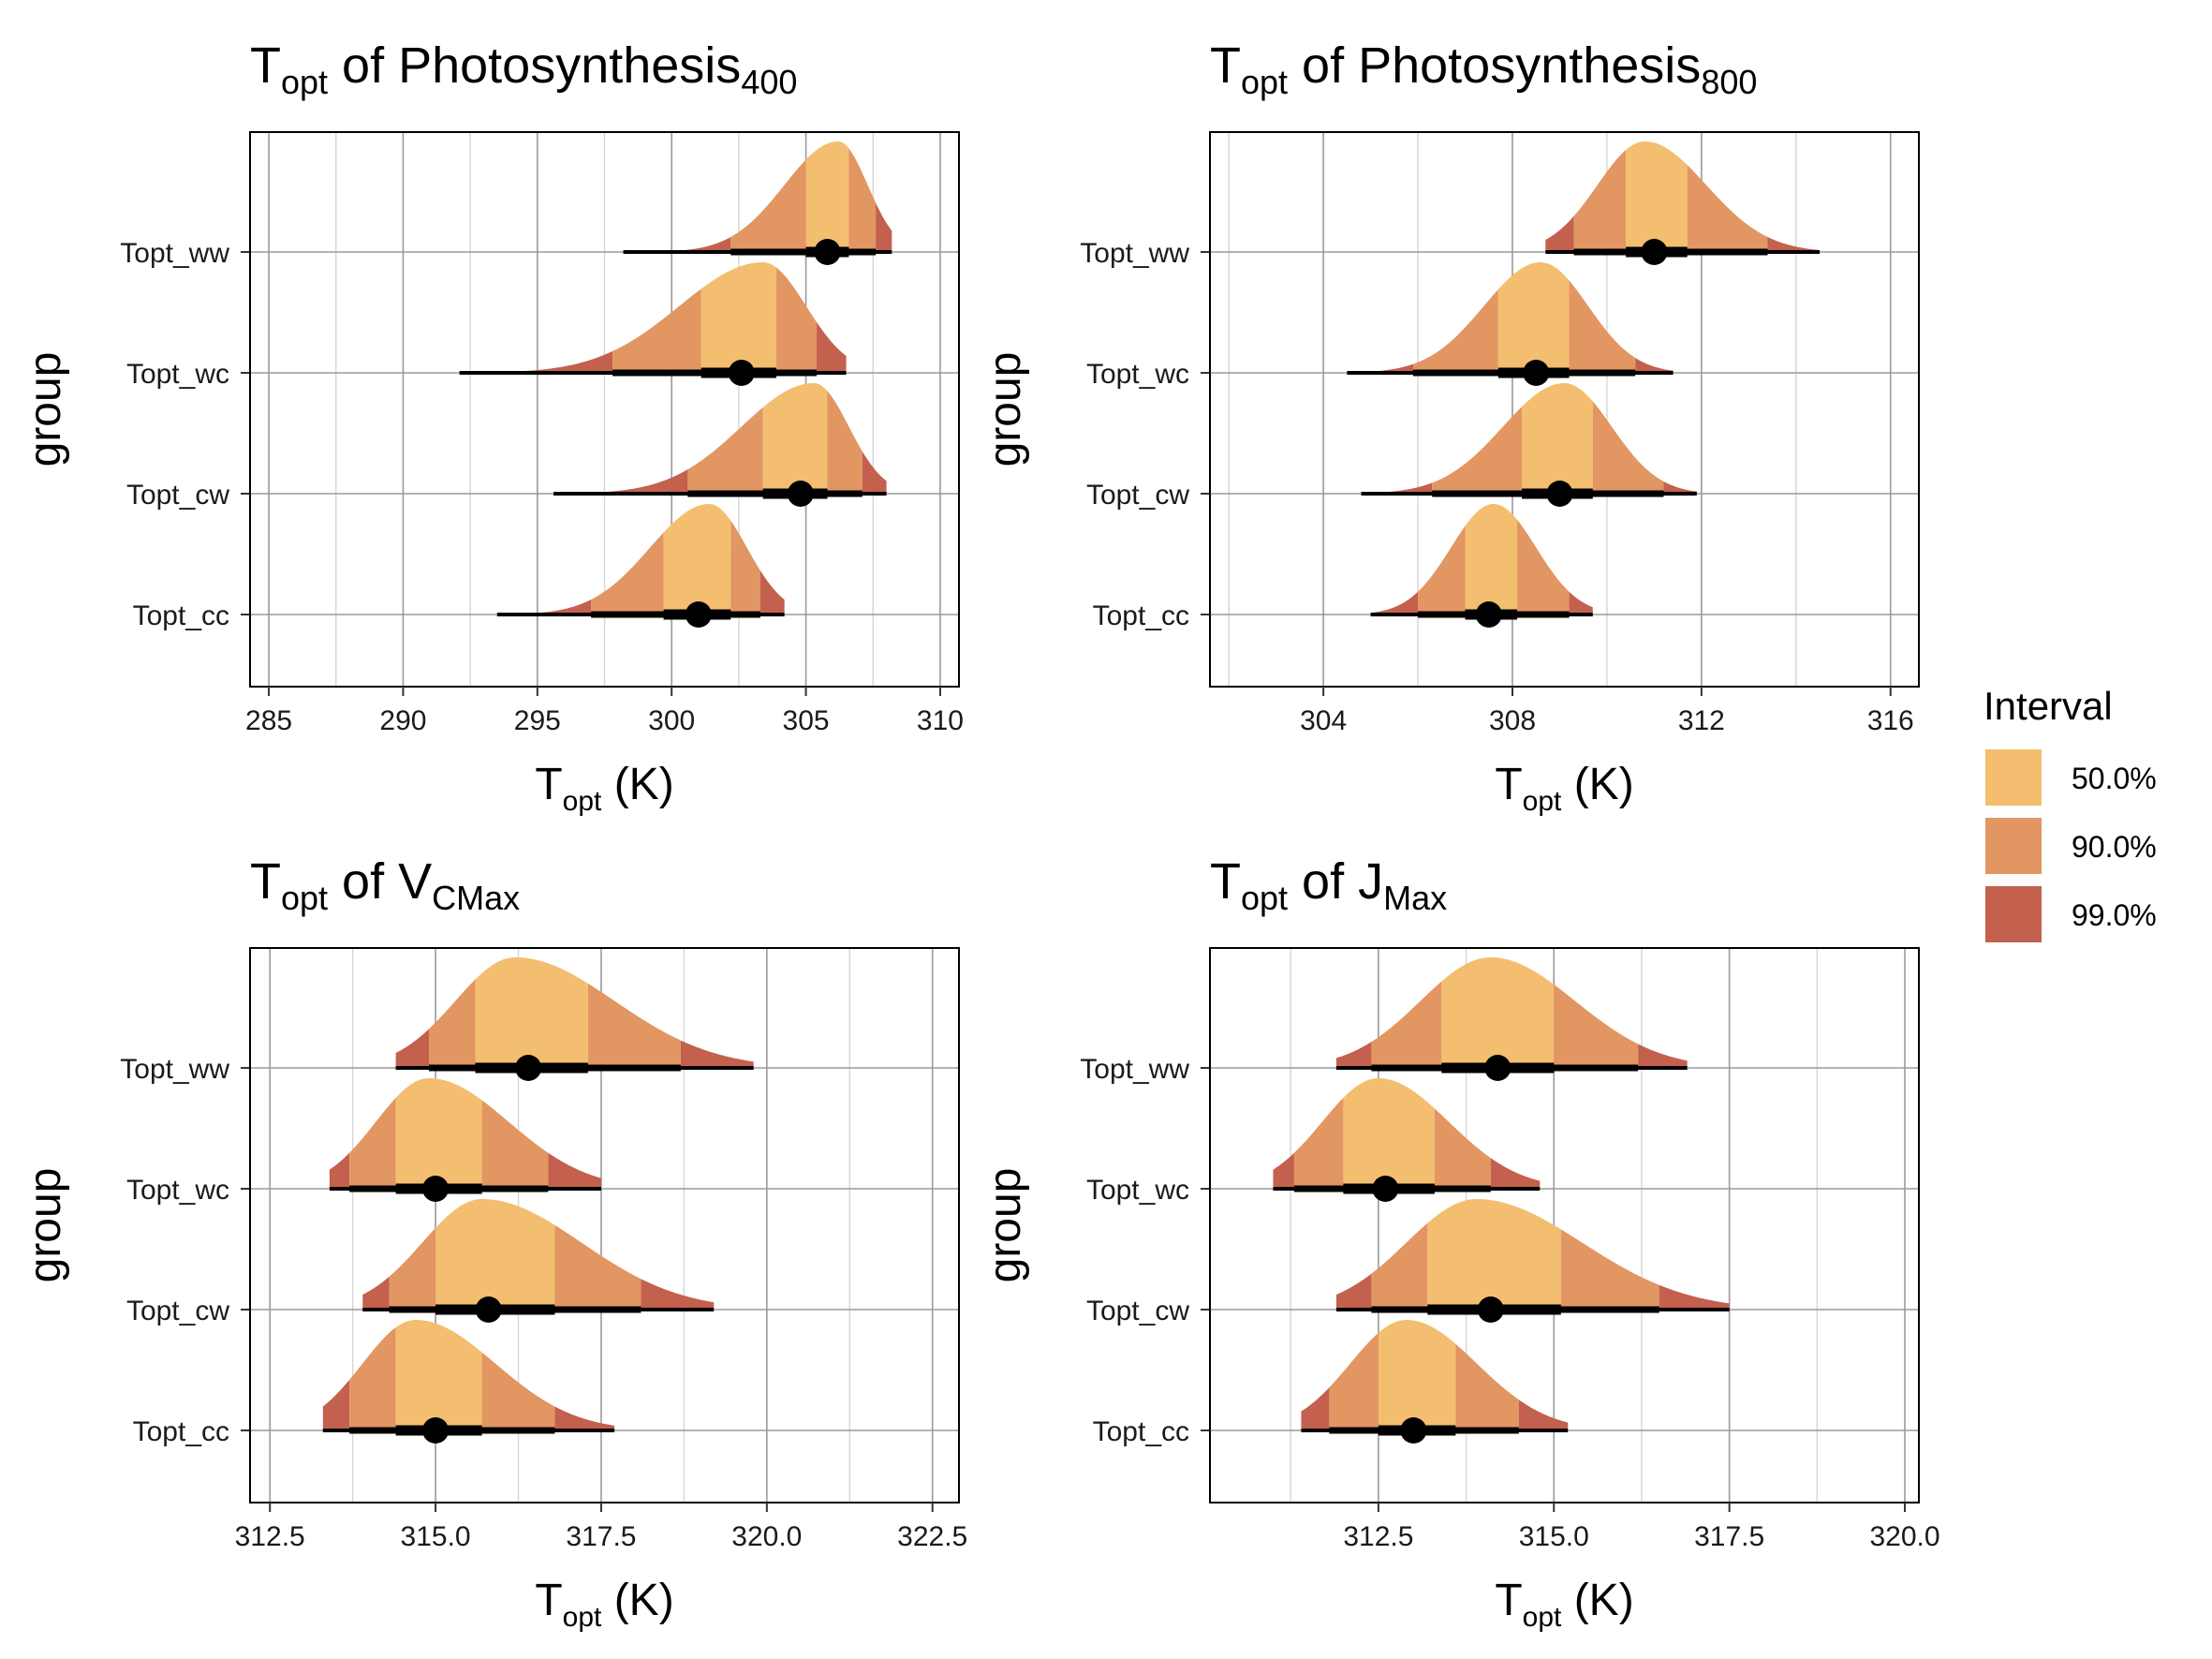 Image resolution: width=2212 pixels, height=1659 pixels. Describe the element at coordinates (671, 720) in the screenshot. I see `x-tick-label: 300` at that location.